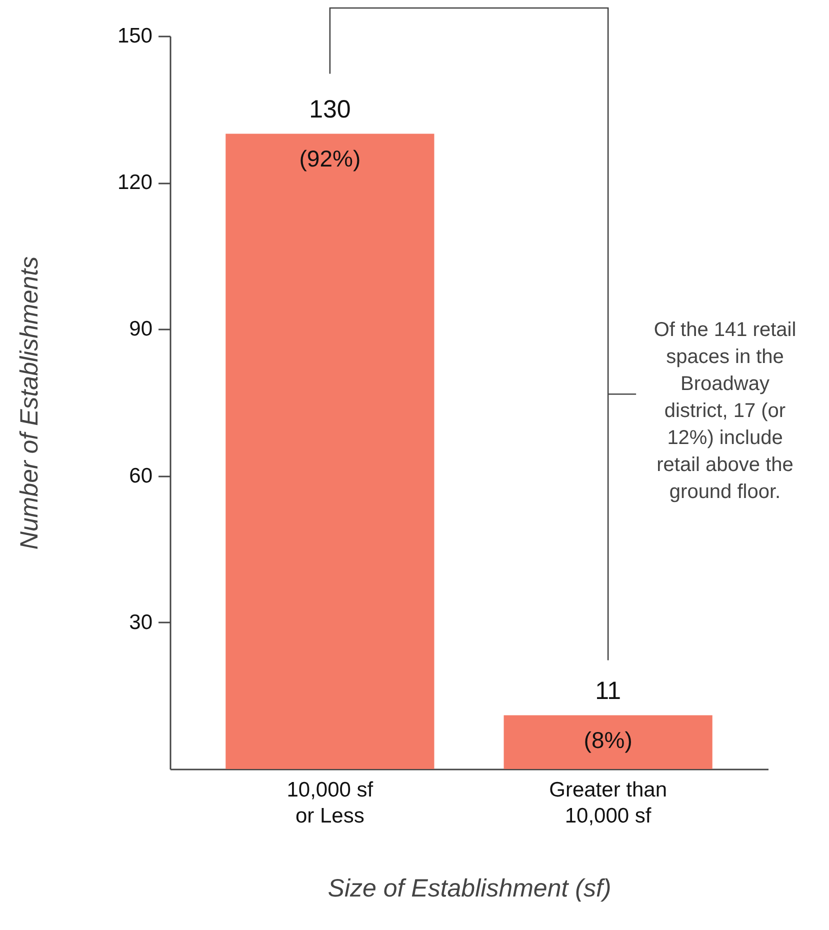 The width and height of the screenshot is (829, 930). What do you see at coordinates (330, 110) in the screenshot?
I see `data-label: 130` at bounding box center [330, 110].